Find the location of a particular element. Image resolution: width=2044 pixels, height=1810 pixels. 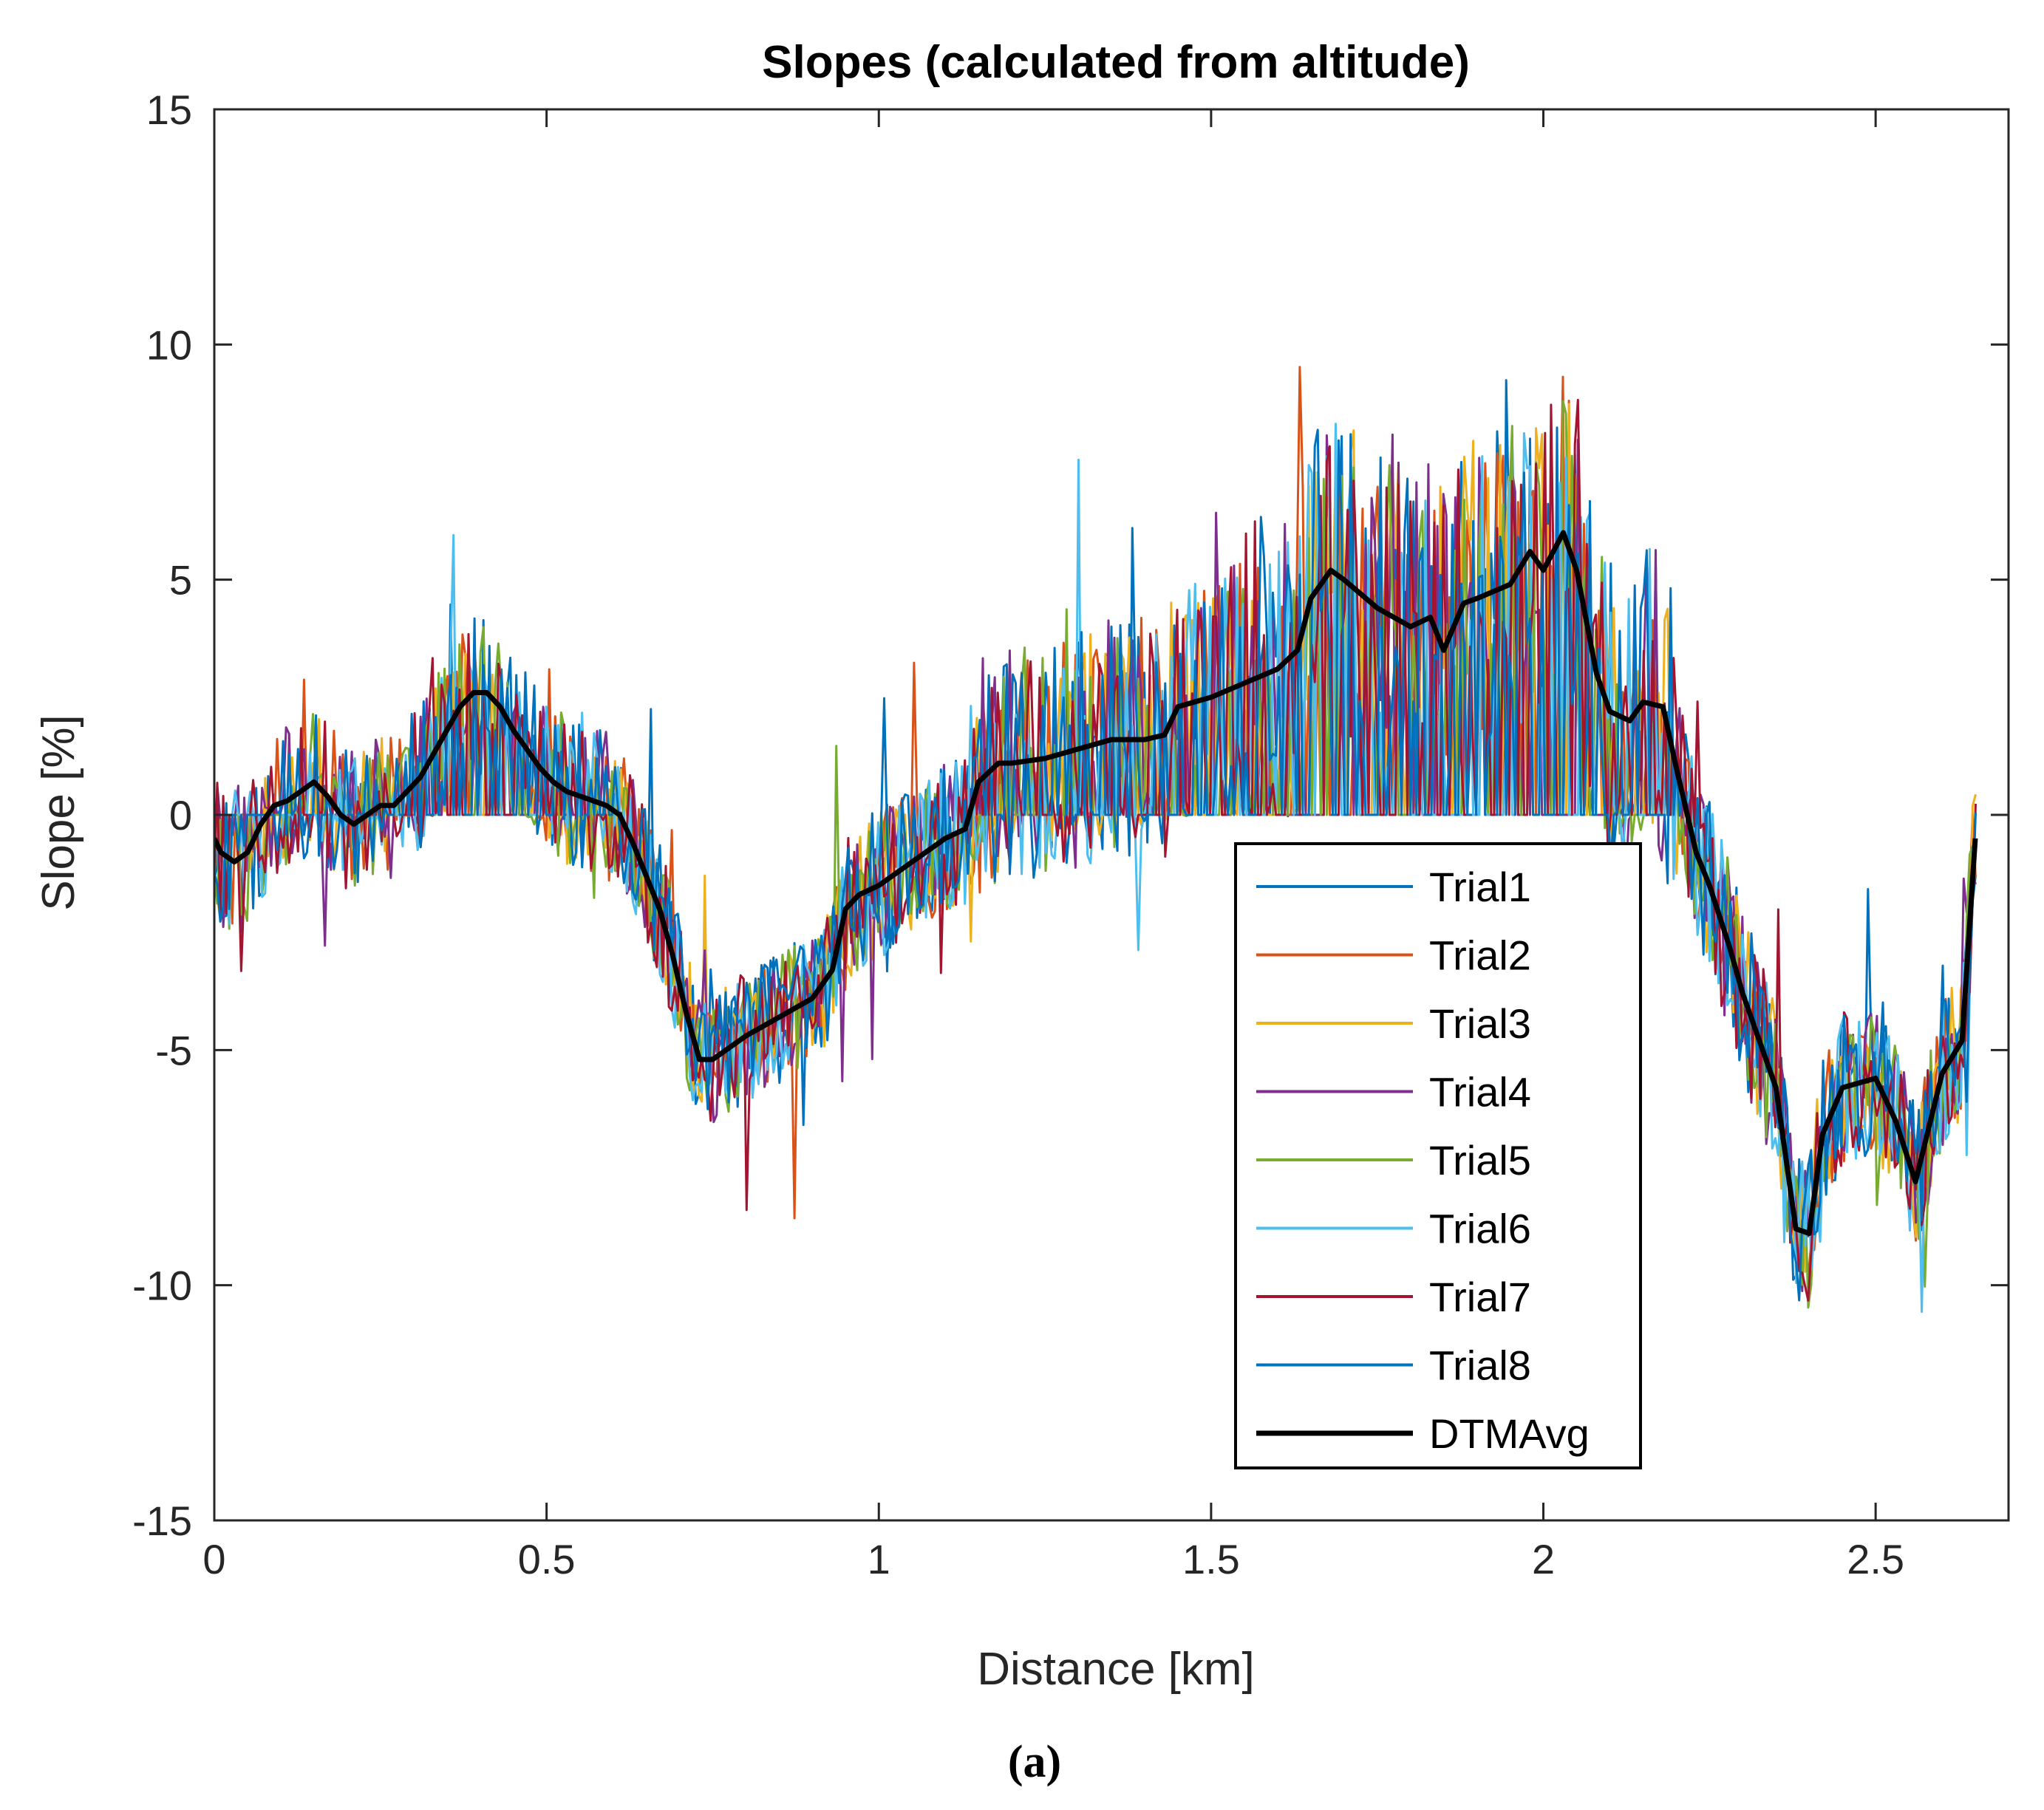

y-tick-label: 0 is located at coordinates (180, 815).